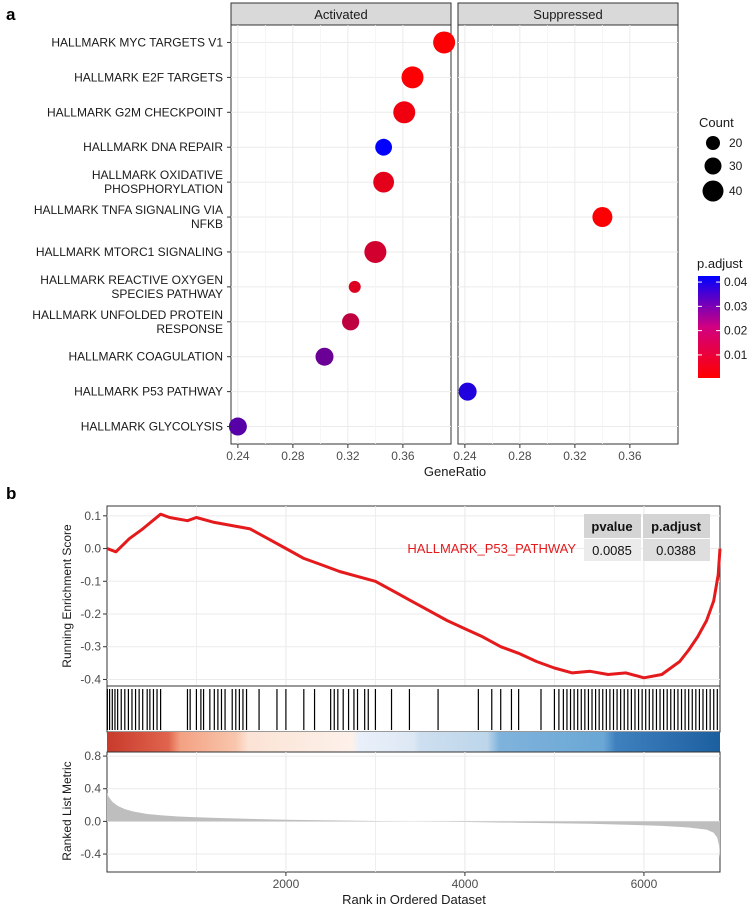 This screenshot has height=910, width=753. I want to click on x-tick-label: 6000, so click(644, 884).